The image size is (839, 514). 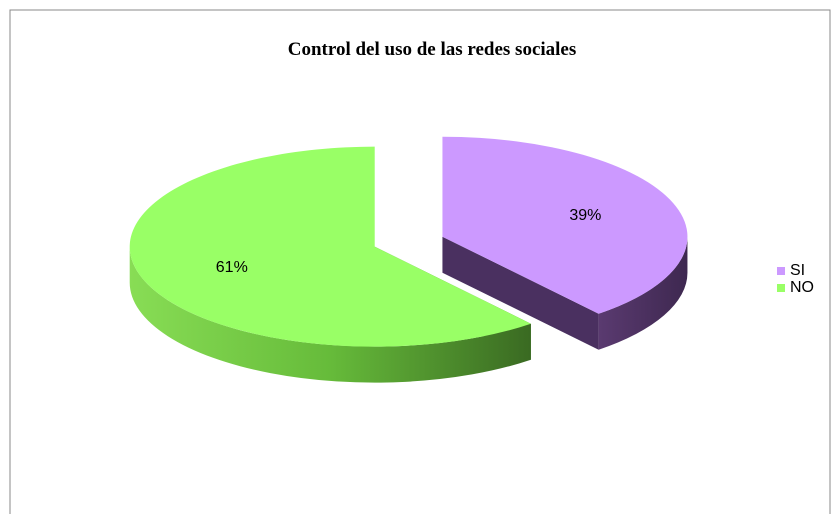 What do you see at coordinates (802, 287) in the screenshot?
I see `legend-label: NO` at bounding box center [802, 287].